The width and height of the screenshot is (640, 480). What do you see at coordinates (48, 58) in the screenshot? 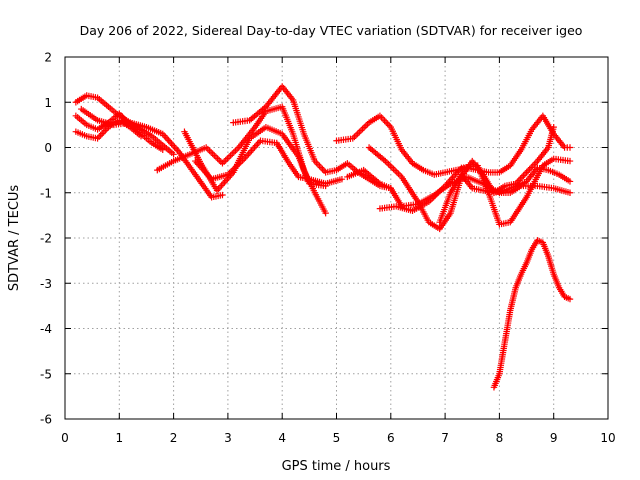
I see `y-tick-label: 2` at bounding box center [48, 58].